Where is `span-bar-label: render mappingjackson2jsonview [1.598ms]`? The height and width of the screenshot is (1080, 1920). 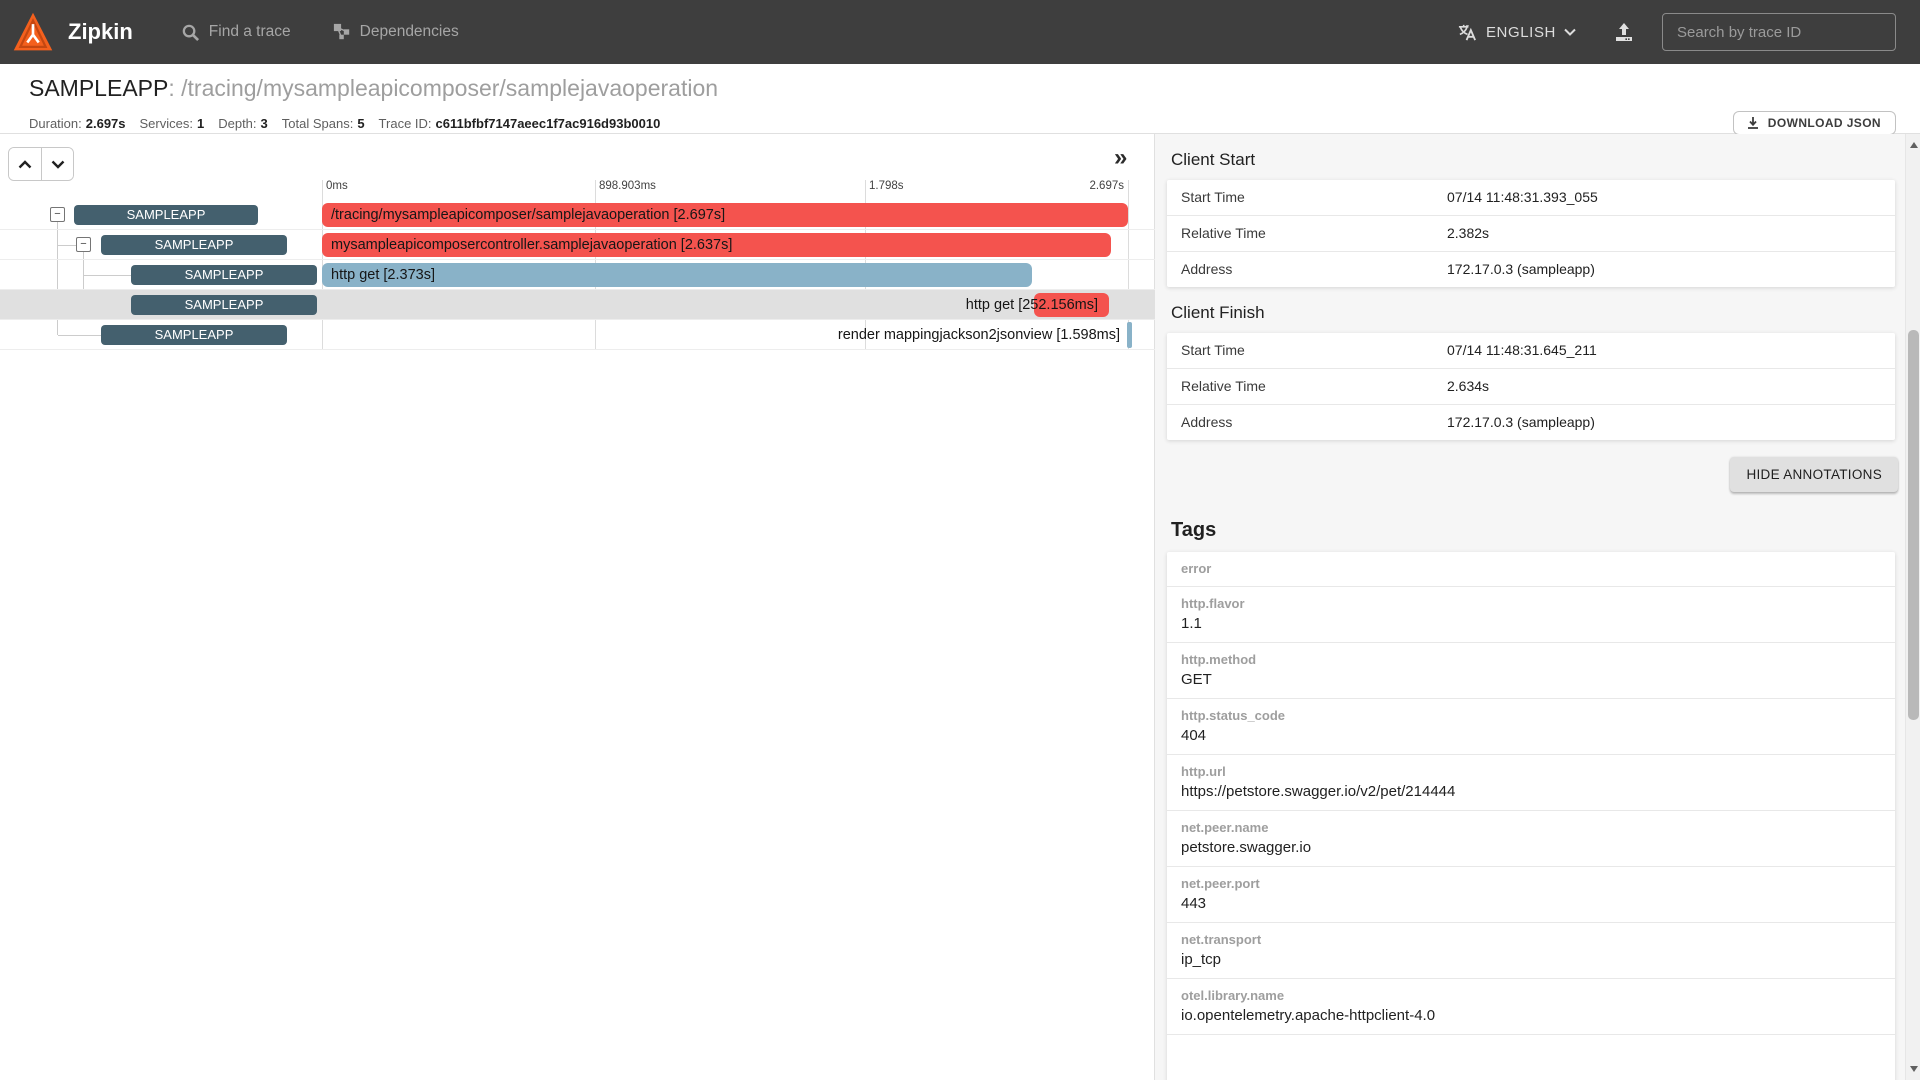
span-bar-label: render mappingjackson2jsonview [1.598ms] is located at coordinates (978, 335).